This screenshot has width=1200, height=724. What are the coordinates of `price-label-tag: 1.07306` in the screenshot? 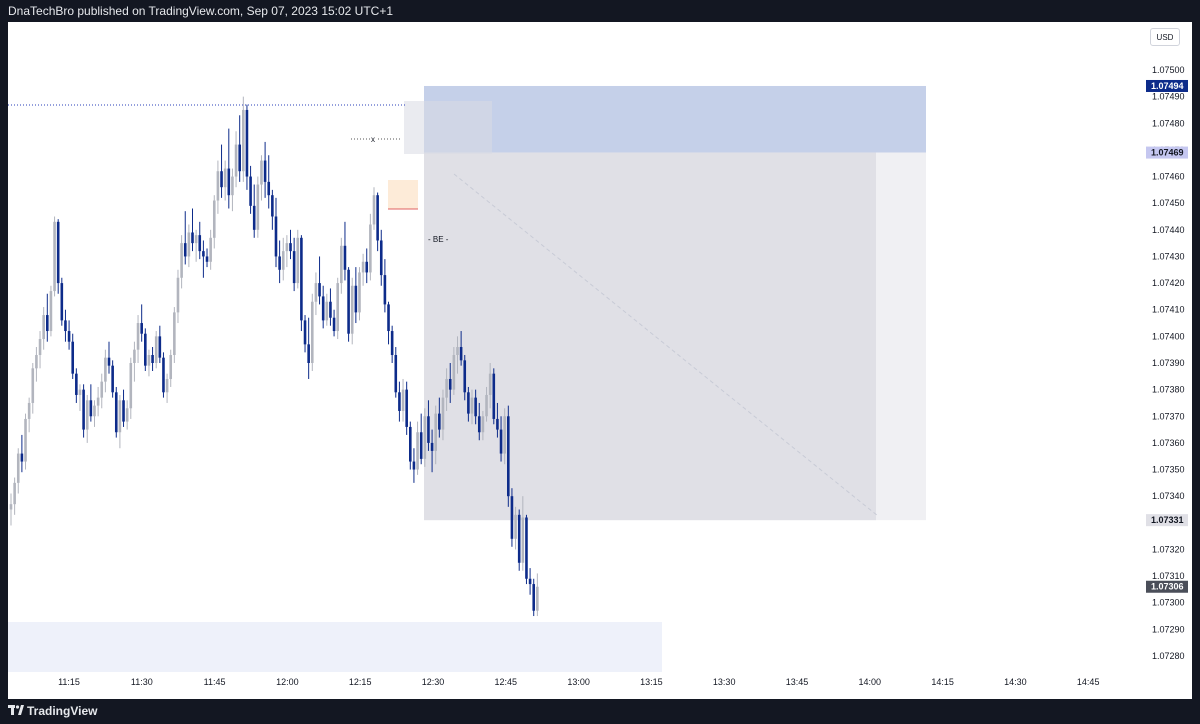 It's located at (1167, 586).